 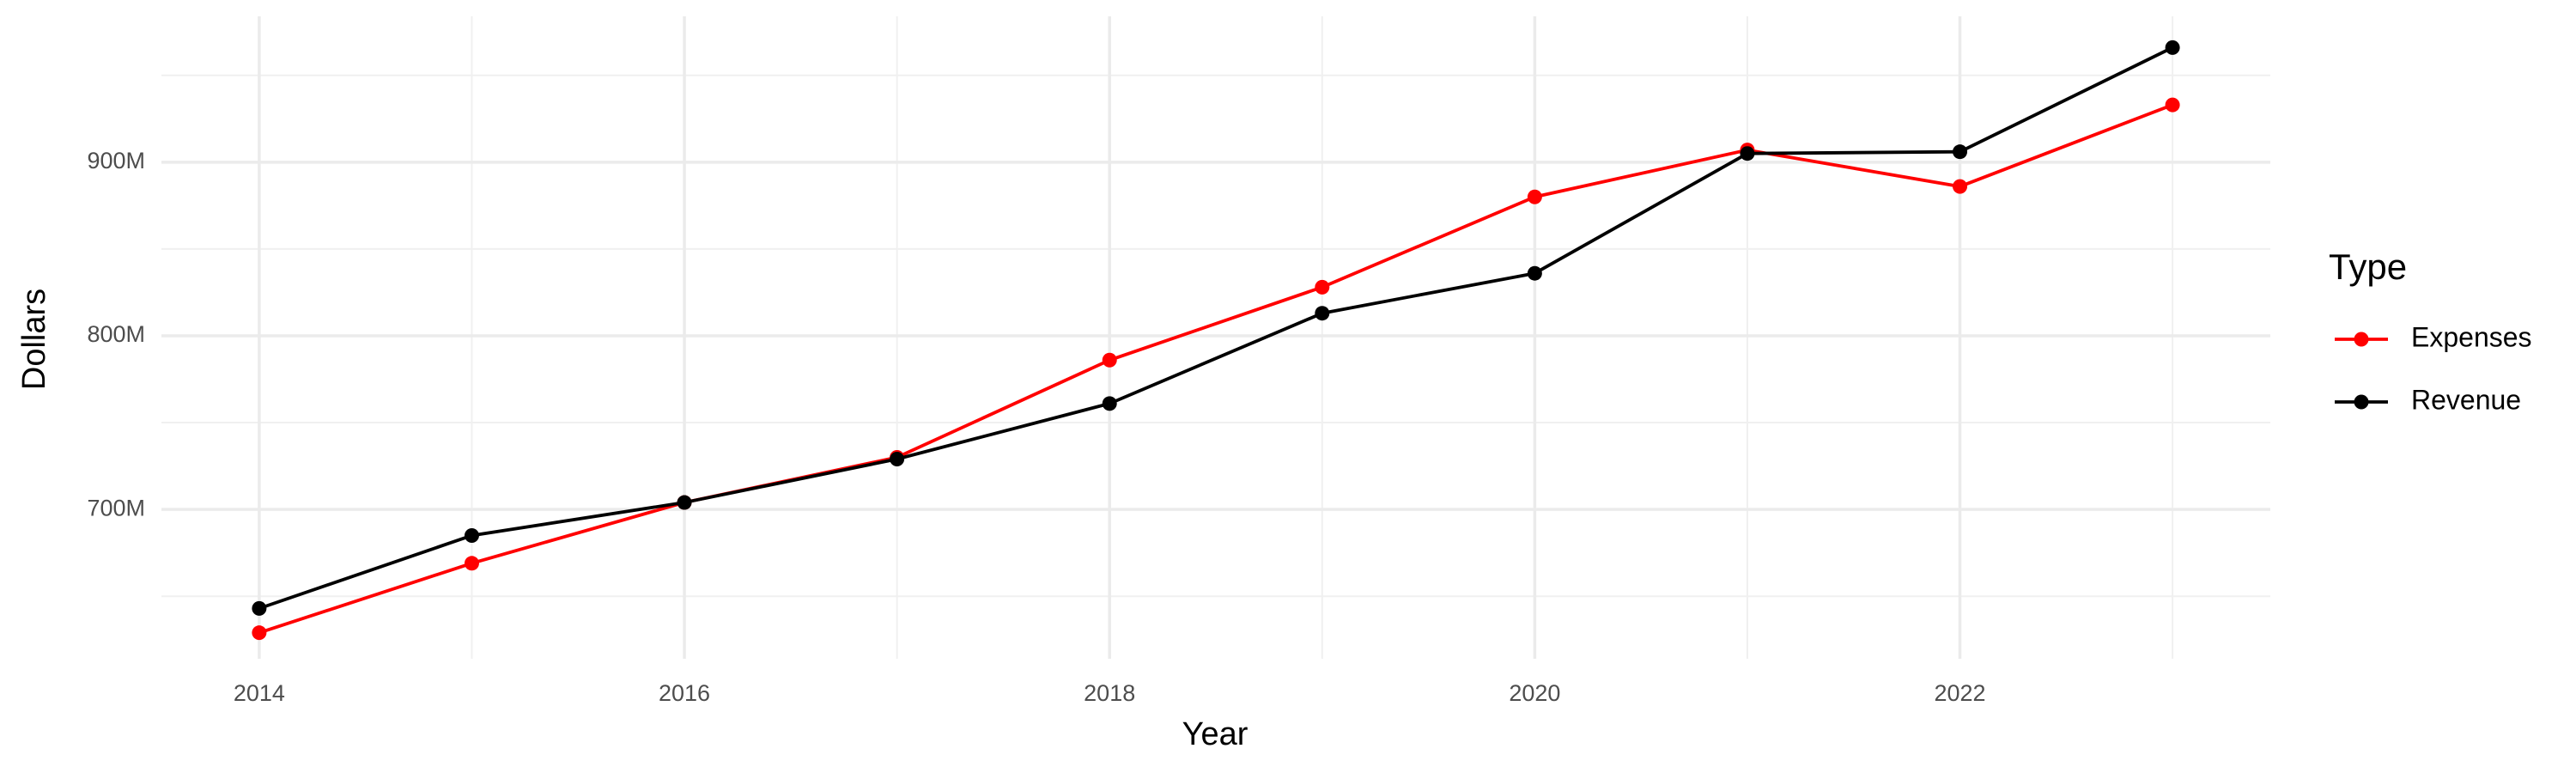 What do you see at coordinates (684, 693) in the screenshot?
I see `x-tick-label: 2016` at bounding box center [684, 693].